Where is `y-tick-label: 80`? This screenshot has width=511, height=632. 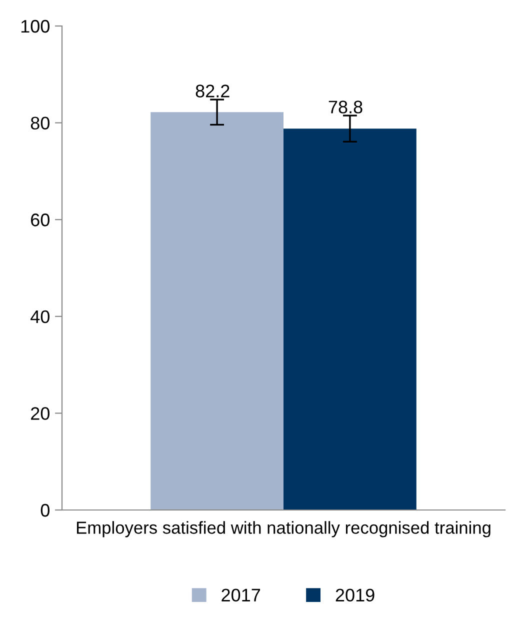 y-tick-label: 80 is located at coordinates (40, 123).